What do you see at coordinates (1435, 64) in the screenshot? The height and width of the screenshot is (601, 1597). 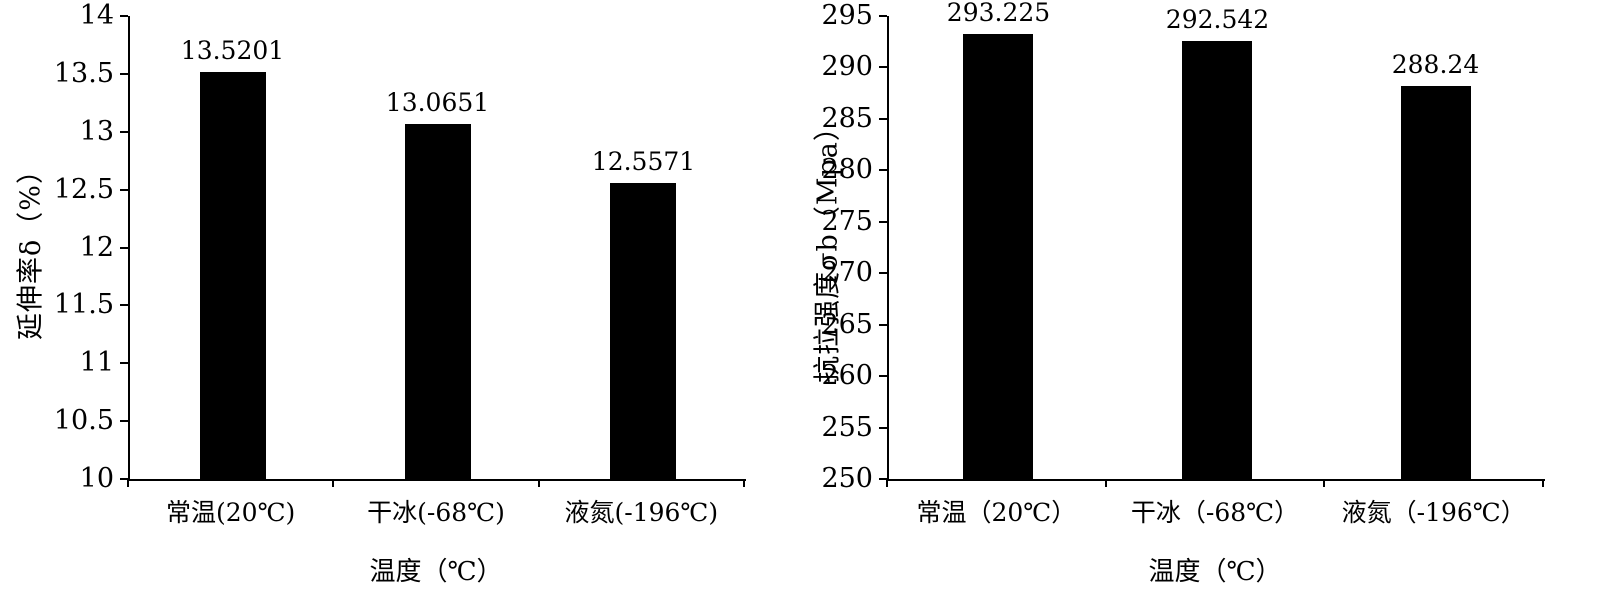 I see `bar-value-label: 288.24` at bounding box center [1435, 64].